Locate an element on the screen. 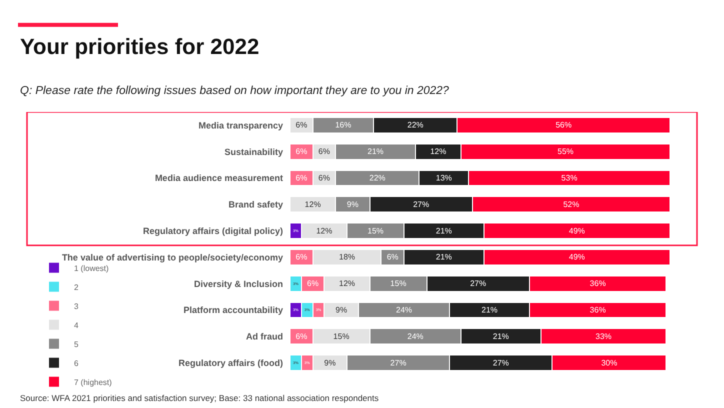 The width and height of the screenshot is (724, 408). y-tick-label: Media audience measurement is located at coordinates (218, 178).